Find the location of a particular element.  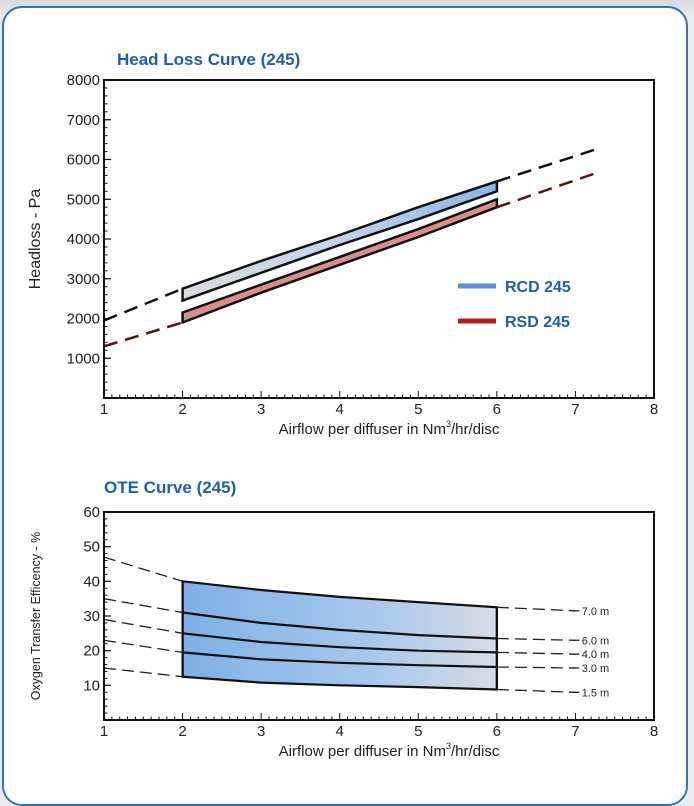

y-tick-label: 7000 is located at coordinates (83, 120).